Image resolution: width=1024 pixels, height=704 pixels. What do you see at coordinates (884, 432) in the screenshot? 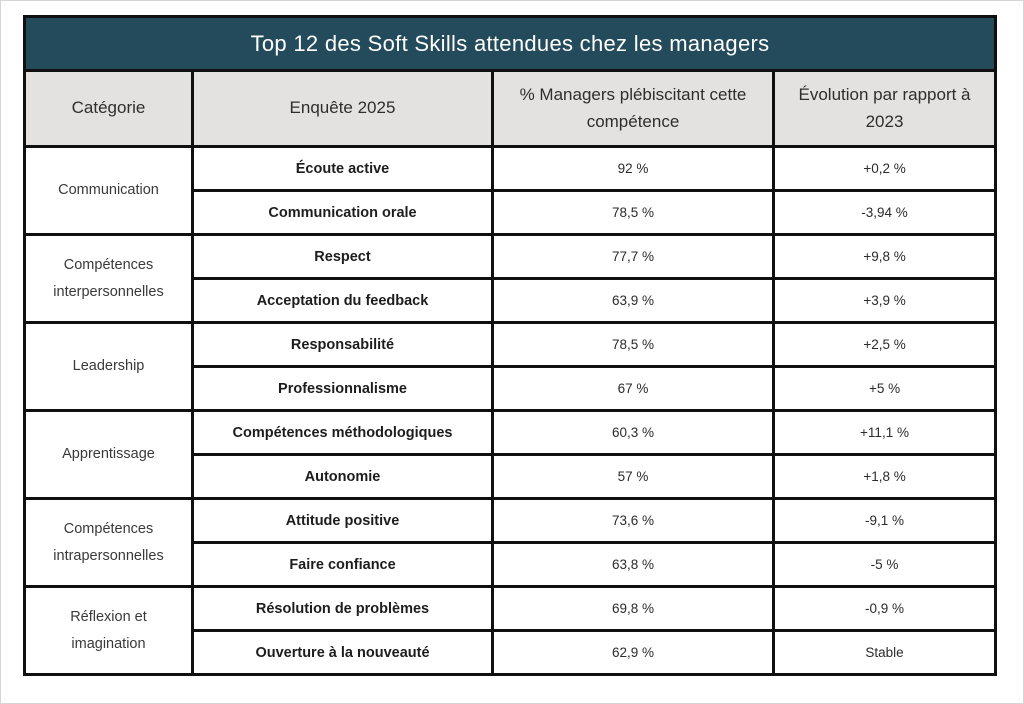
I see `evolution-cell: +11,1 %` at bounding box center [884, 432].